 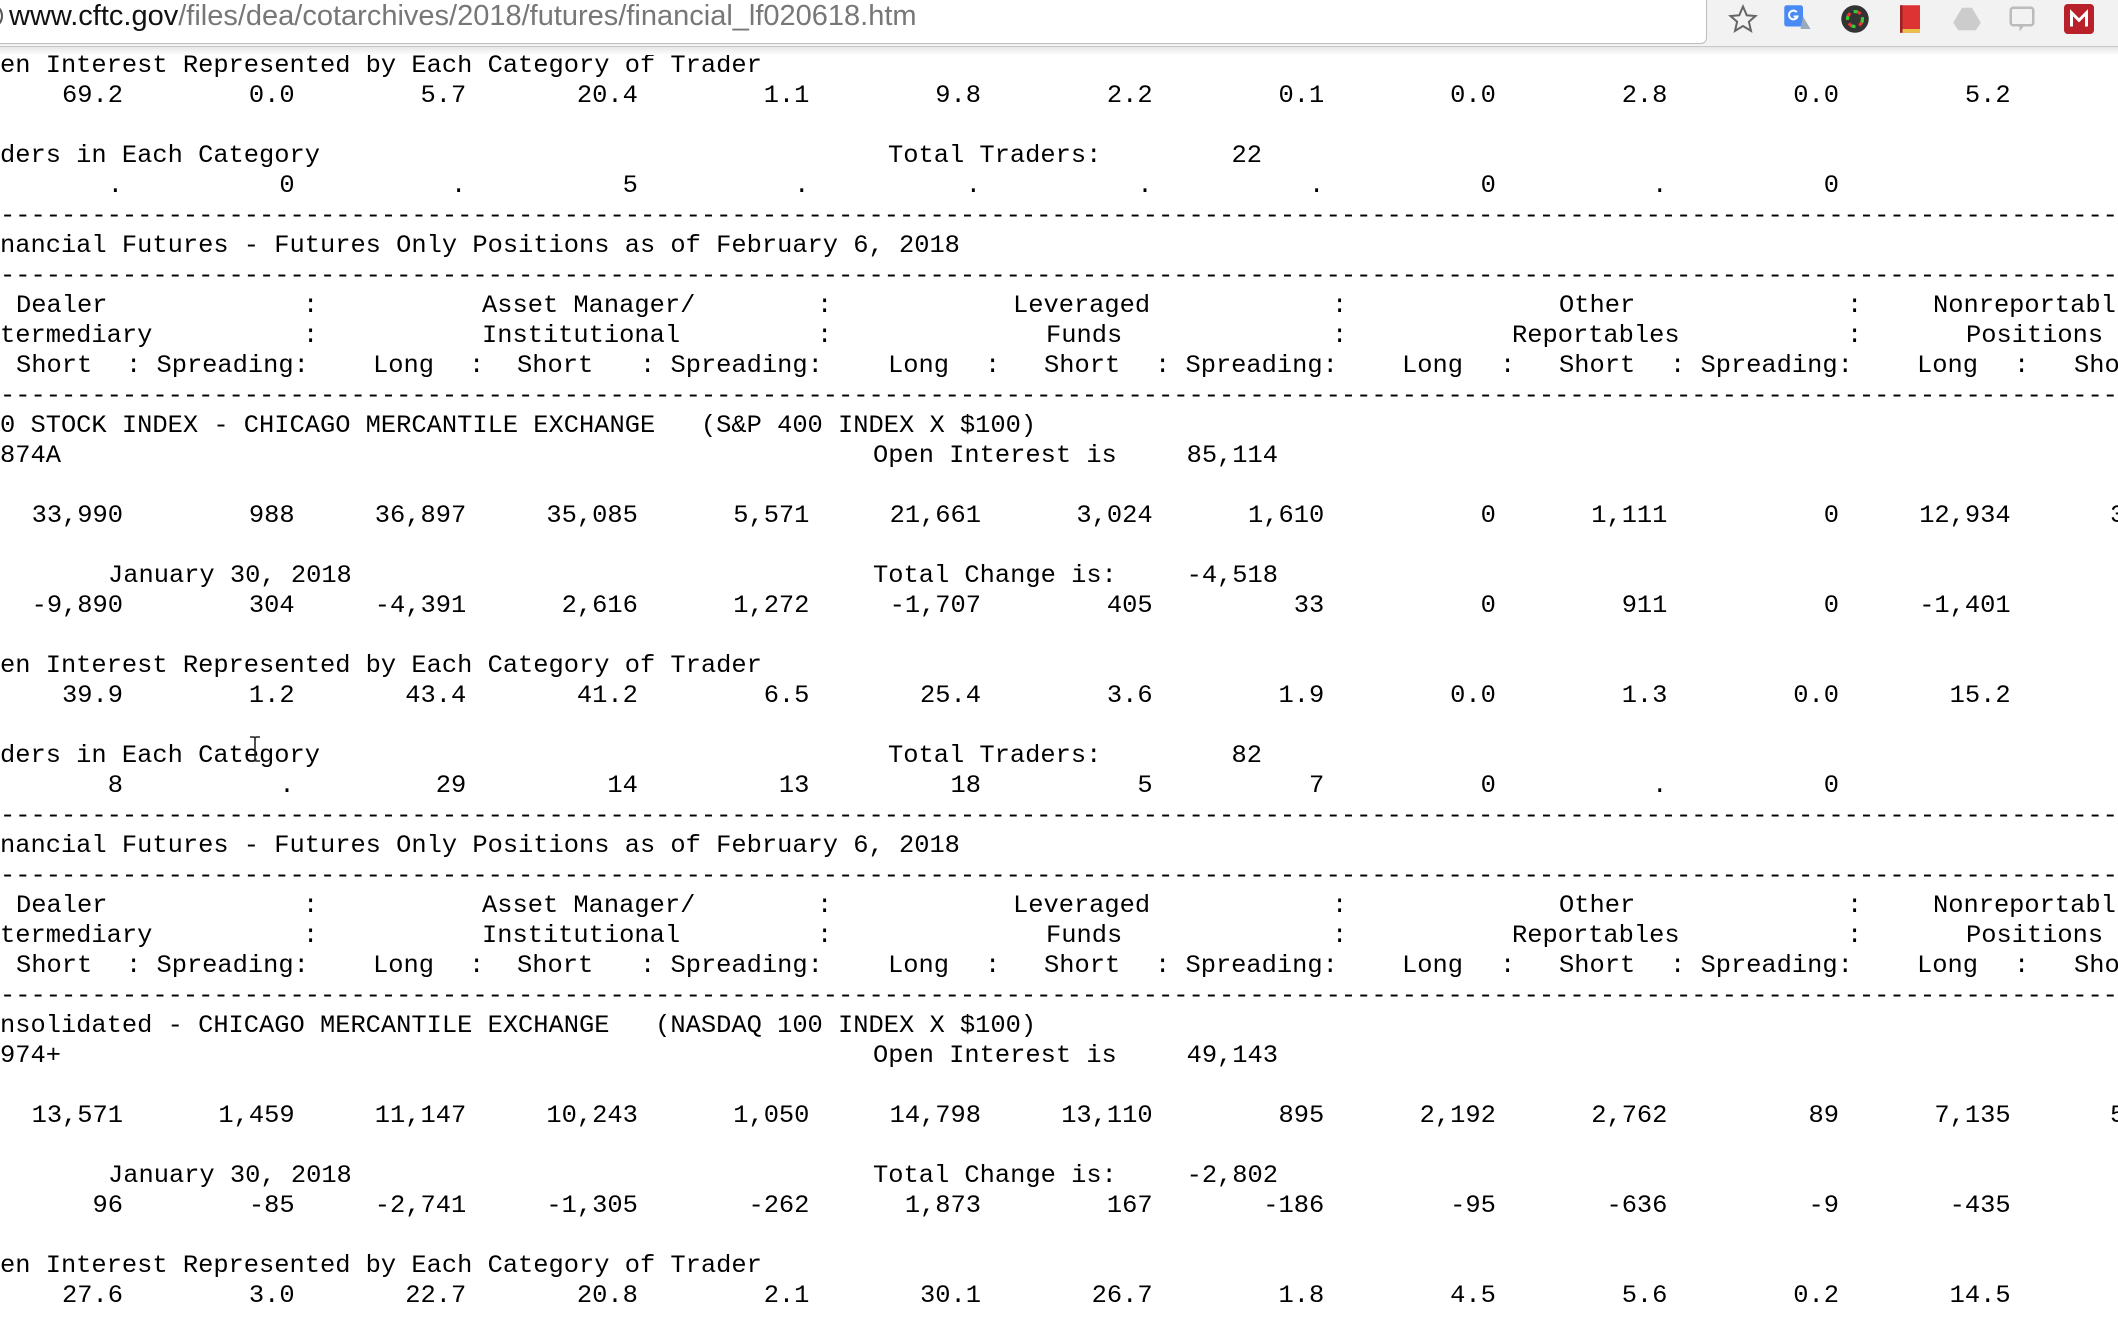 What do you see at coordinates (77, 605) in the screenshot?
I see `change-cell: -9,890` at bounding box center [77, 605].